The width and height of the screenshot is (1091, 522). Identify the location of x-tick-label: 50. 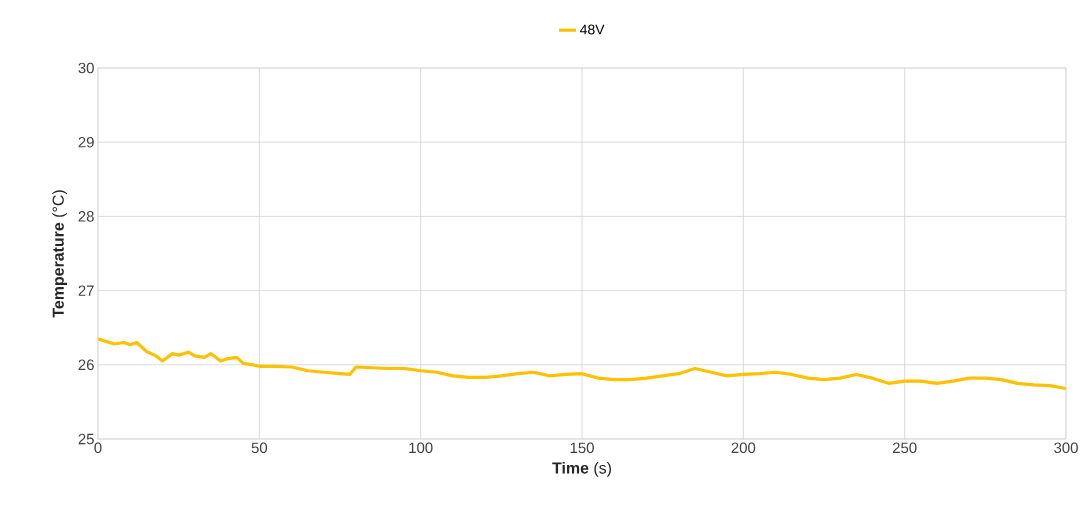
(259, 448).